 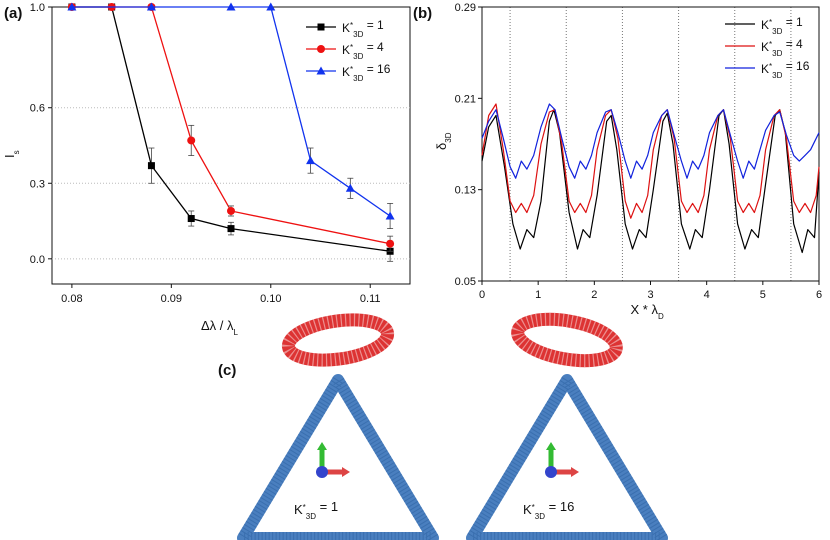 I want to click on label-main: I, so click(x=9, y=156).